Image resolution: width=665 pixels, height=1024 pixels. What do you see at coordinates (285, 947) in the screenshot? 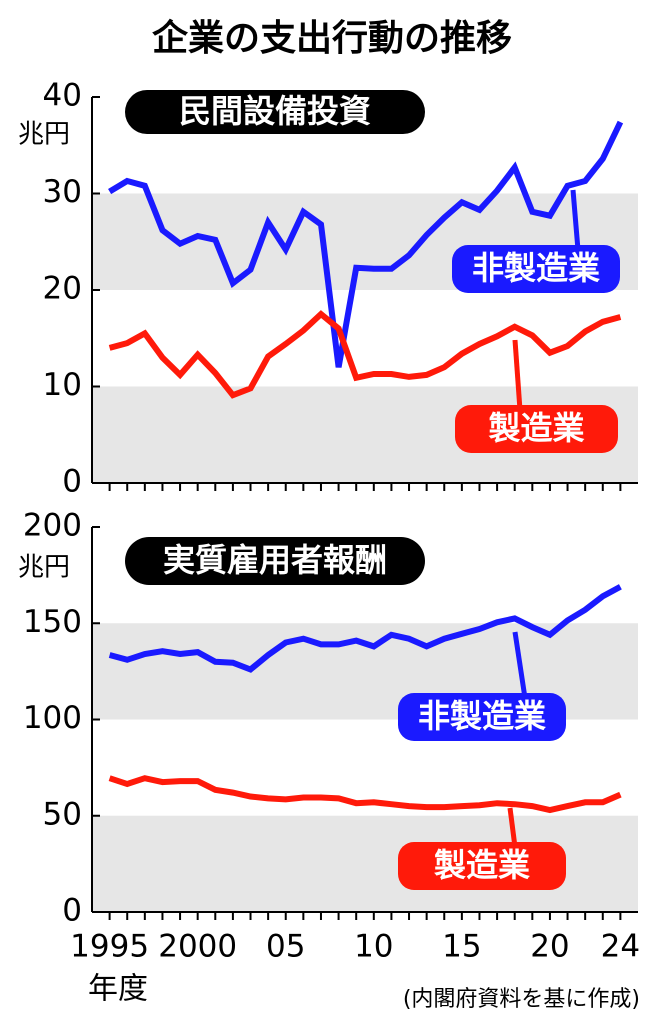
I see `x-tick-label: 05` at bounding box center [285, 947].